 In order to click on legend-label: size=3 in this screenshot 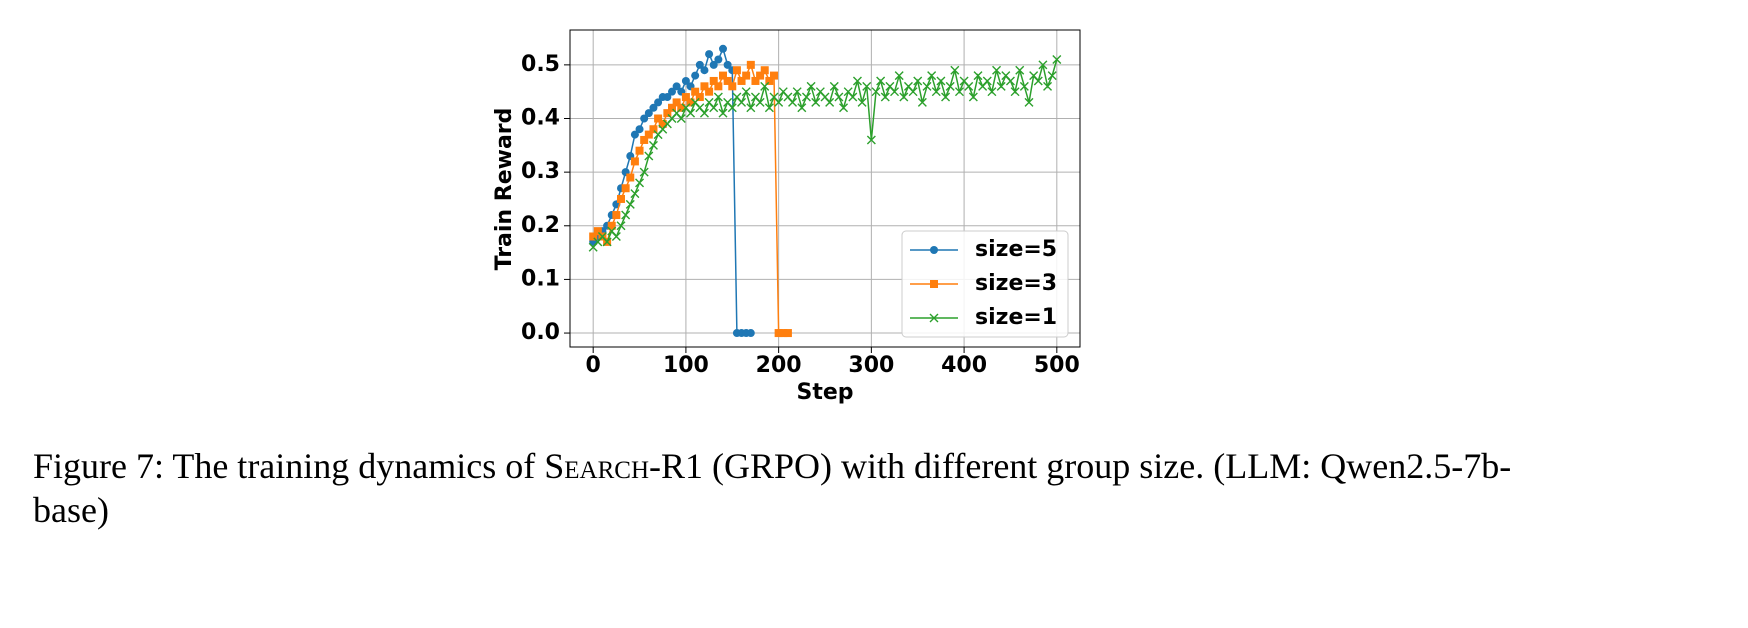, I will do `click(1016, 283)`.